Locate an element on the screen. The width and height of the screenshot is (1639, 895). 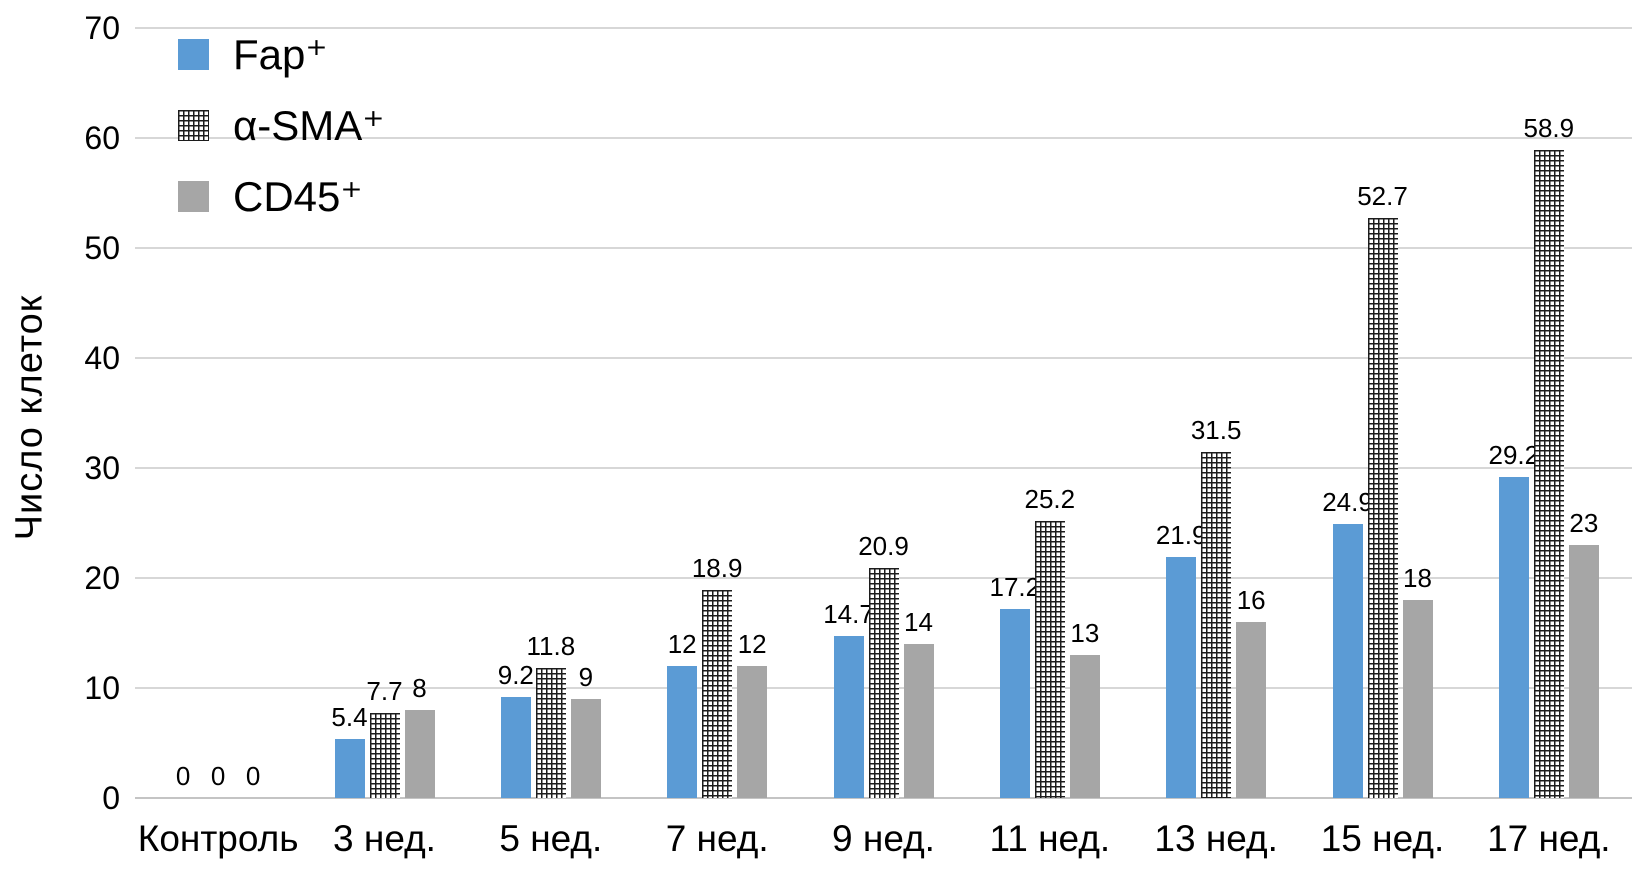
legend-swatch-asma-icon is located at coordinates (193, 125).